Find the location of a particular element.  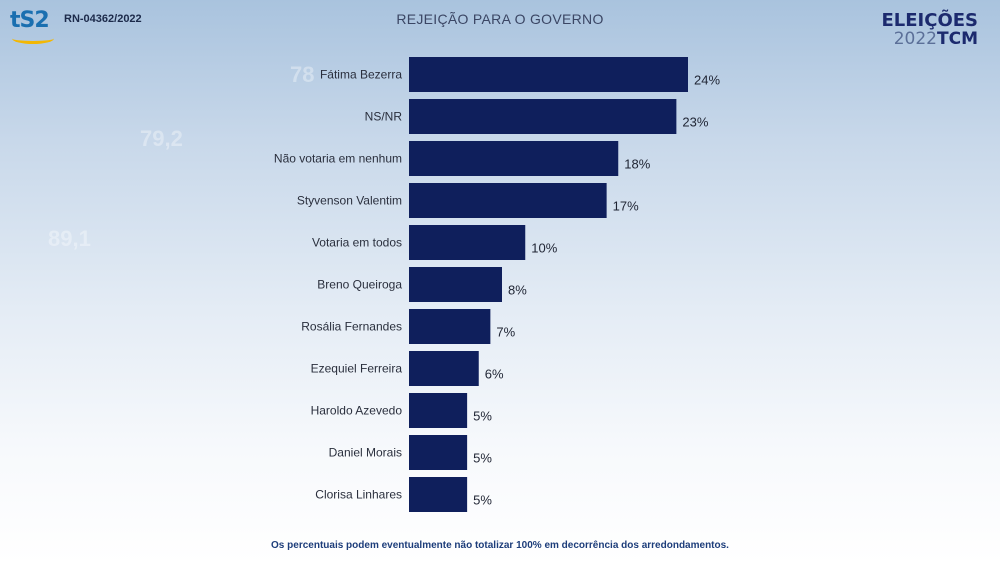

category-label: Daniel Morais is located at coordinates (365, 453).